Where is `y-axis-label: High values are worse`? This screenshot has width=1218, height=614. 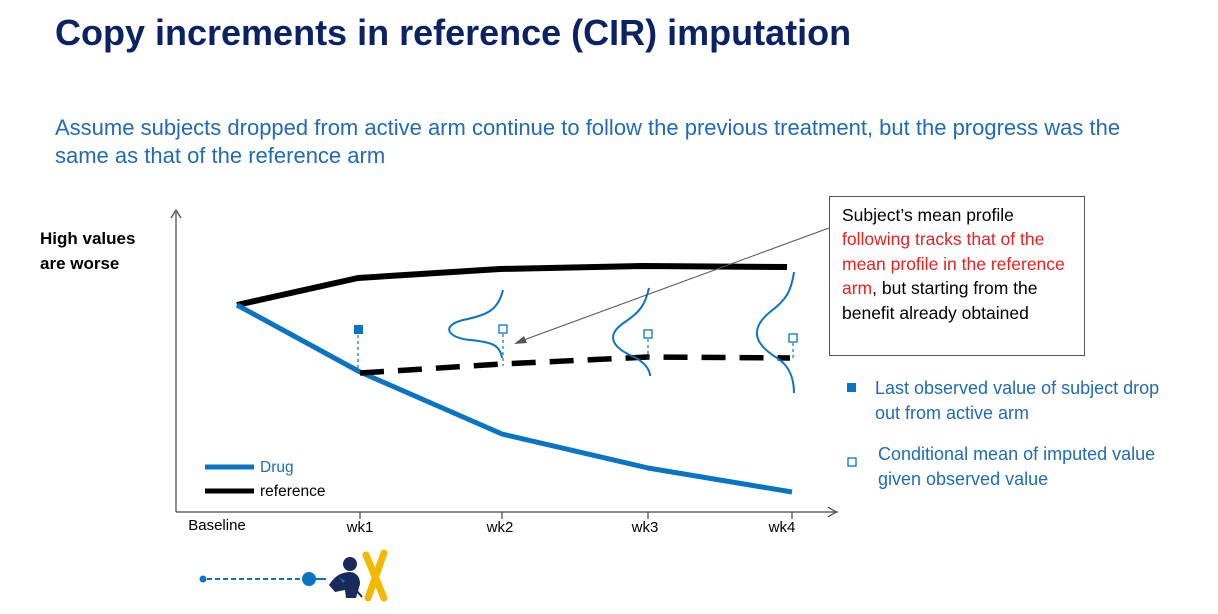 y-axis-label: High values are worse is located at coordinates (87, 251).